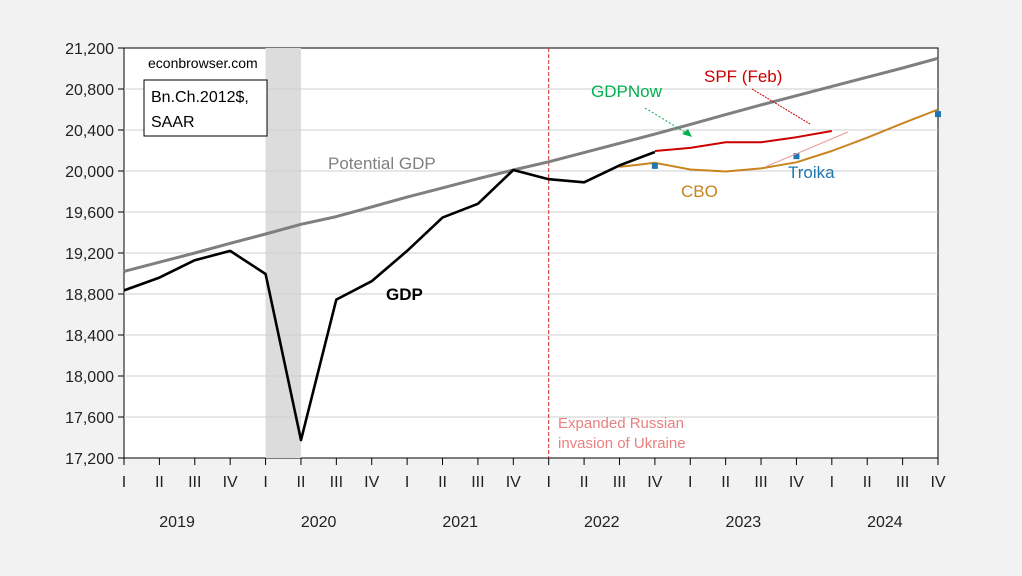  Describe the element at coordinates (89, 418) in the screenshot. I see `y-tick-label: 17,600` at that location.